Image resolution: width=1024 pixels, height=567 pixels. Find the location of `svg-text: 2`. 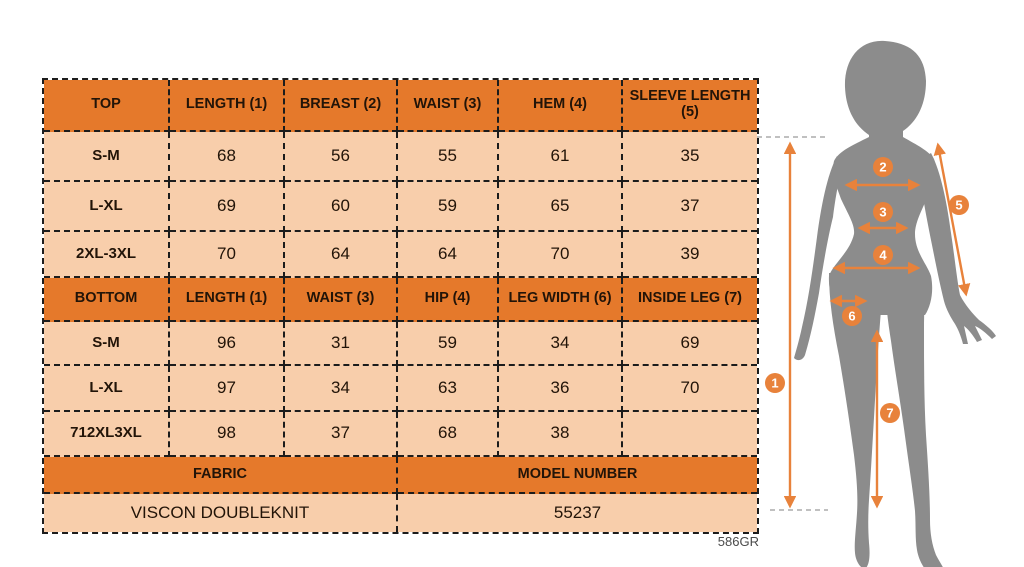

svg-text: 2 is located at coordinates (882, 167).